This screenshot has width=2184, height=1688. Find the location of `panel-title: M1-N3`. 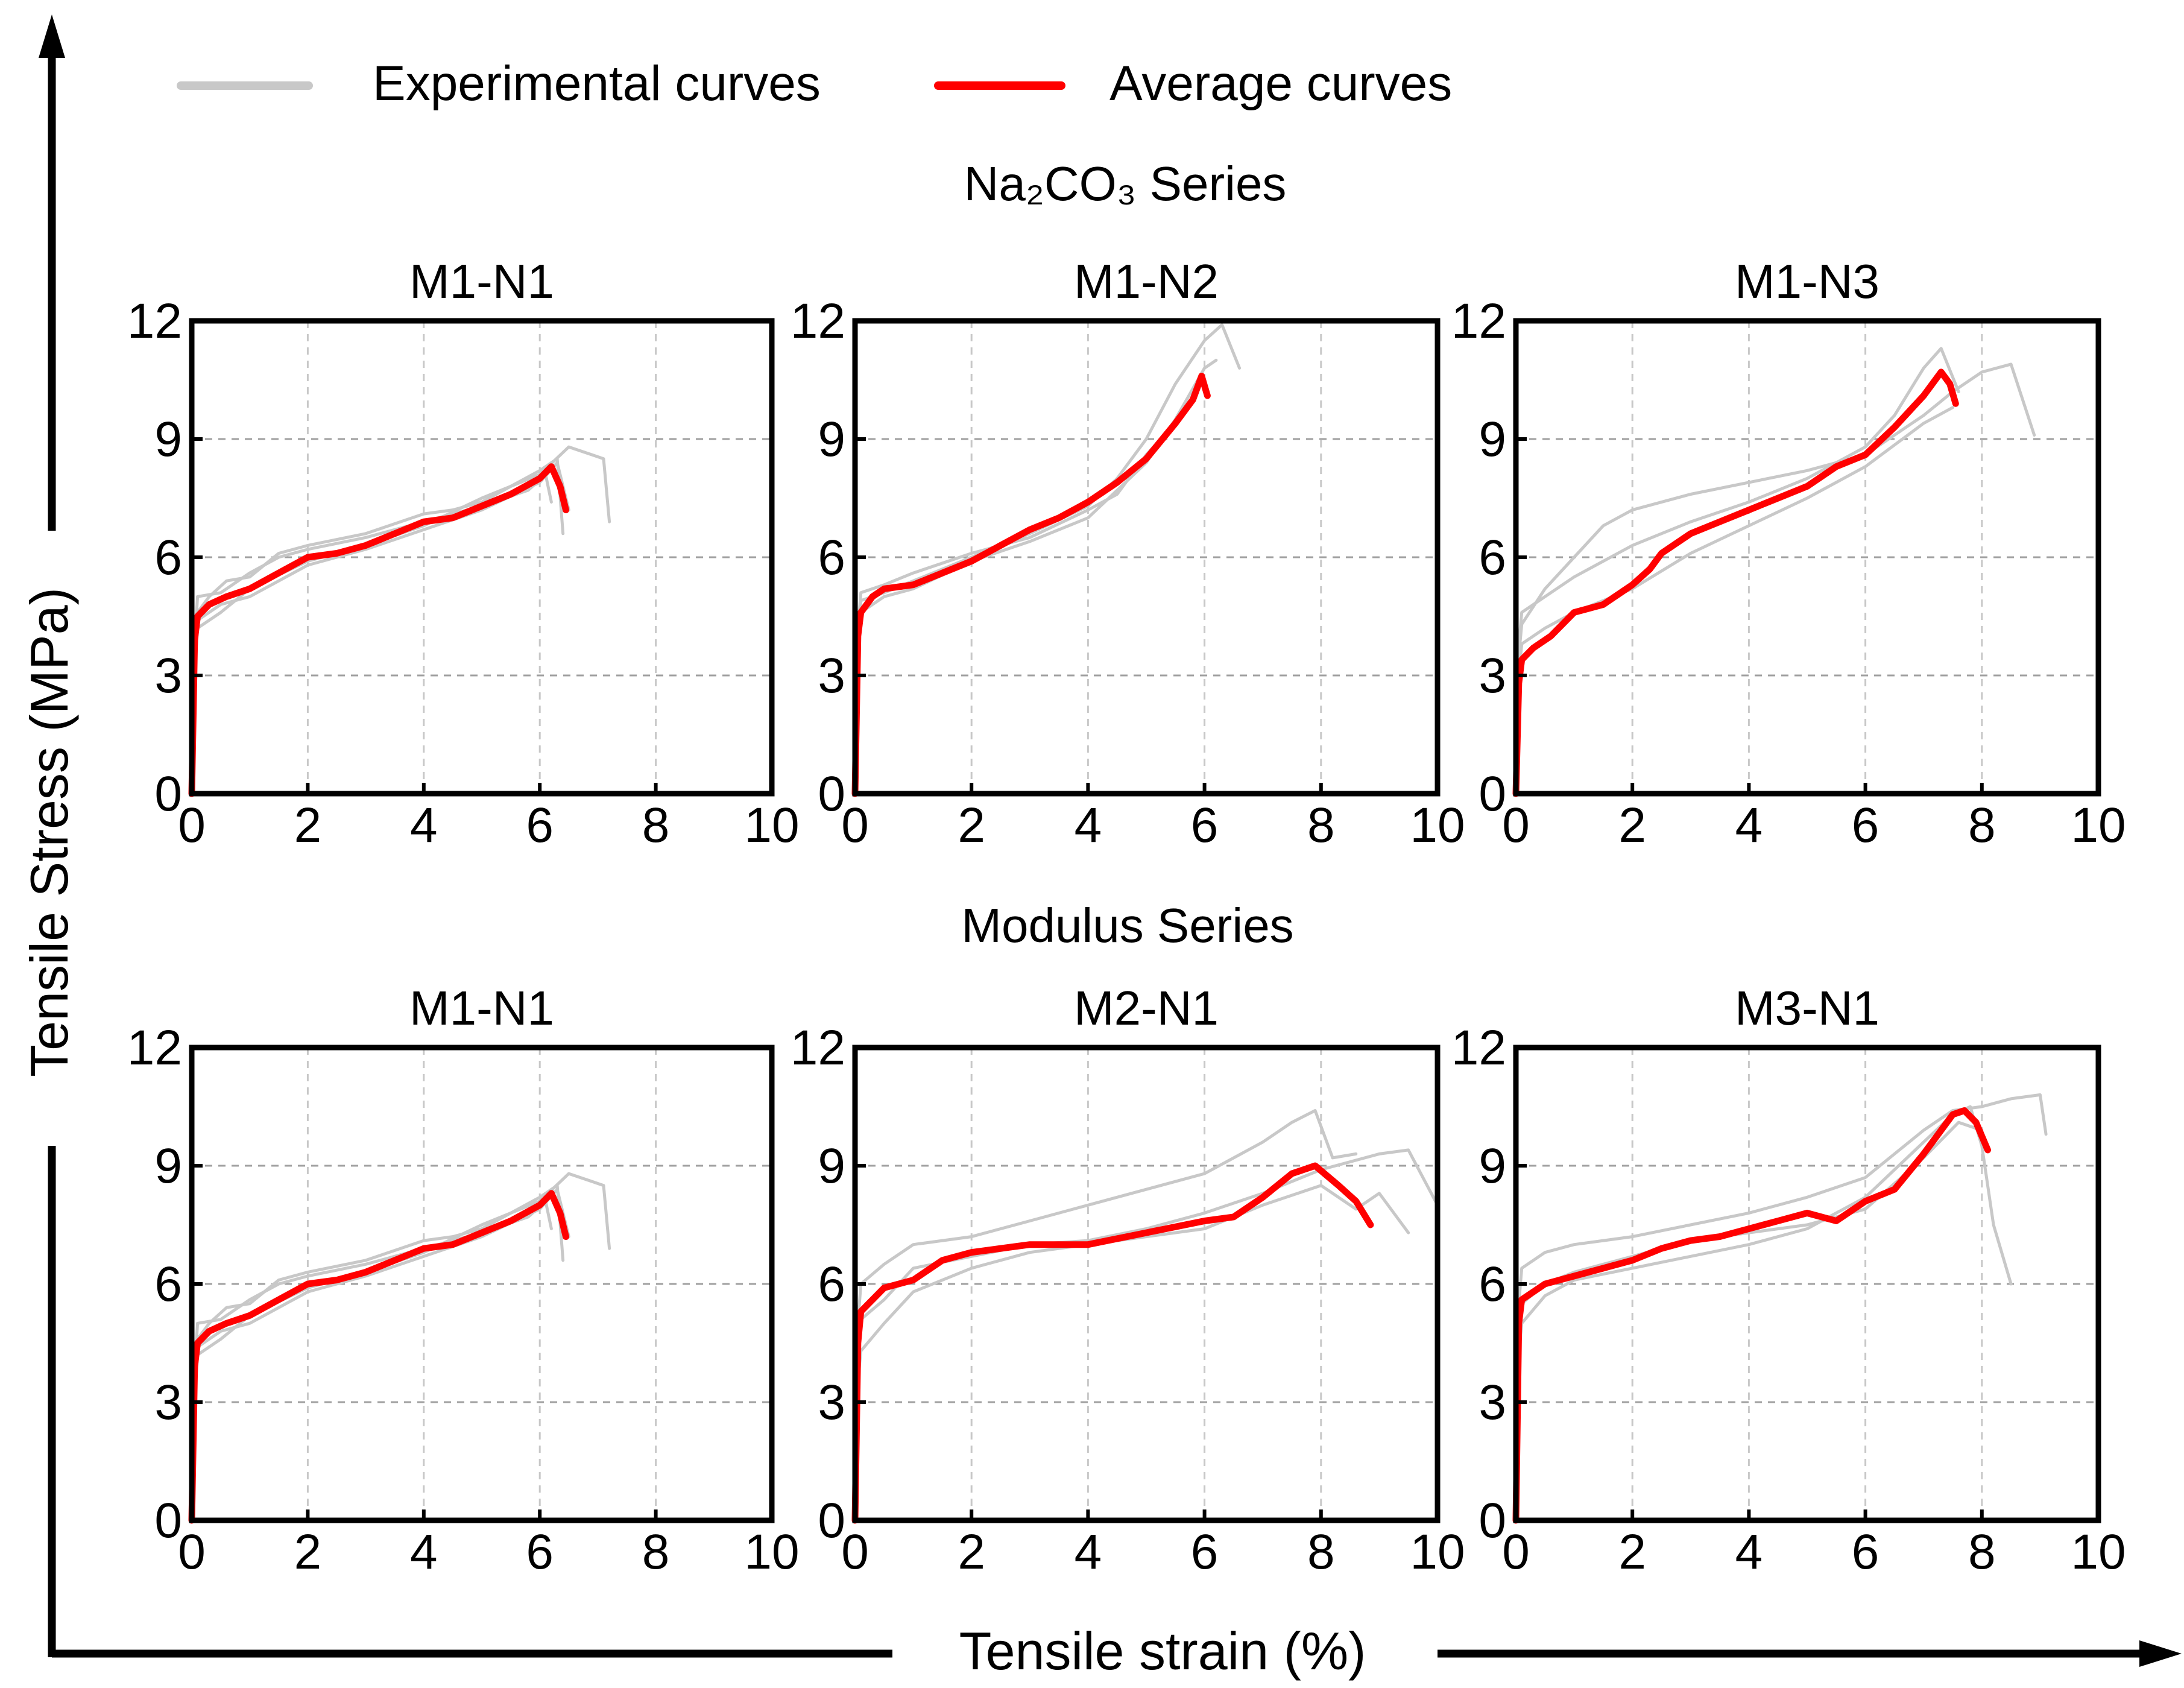

panel-title: M1-N3 is located at coordinates (1807, 281).